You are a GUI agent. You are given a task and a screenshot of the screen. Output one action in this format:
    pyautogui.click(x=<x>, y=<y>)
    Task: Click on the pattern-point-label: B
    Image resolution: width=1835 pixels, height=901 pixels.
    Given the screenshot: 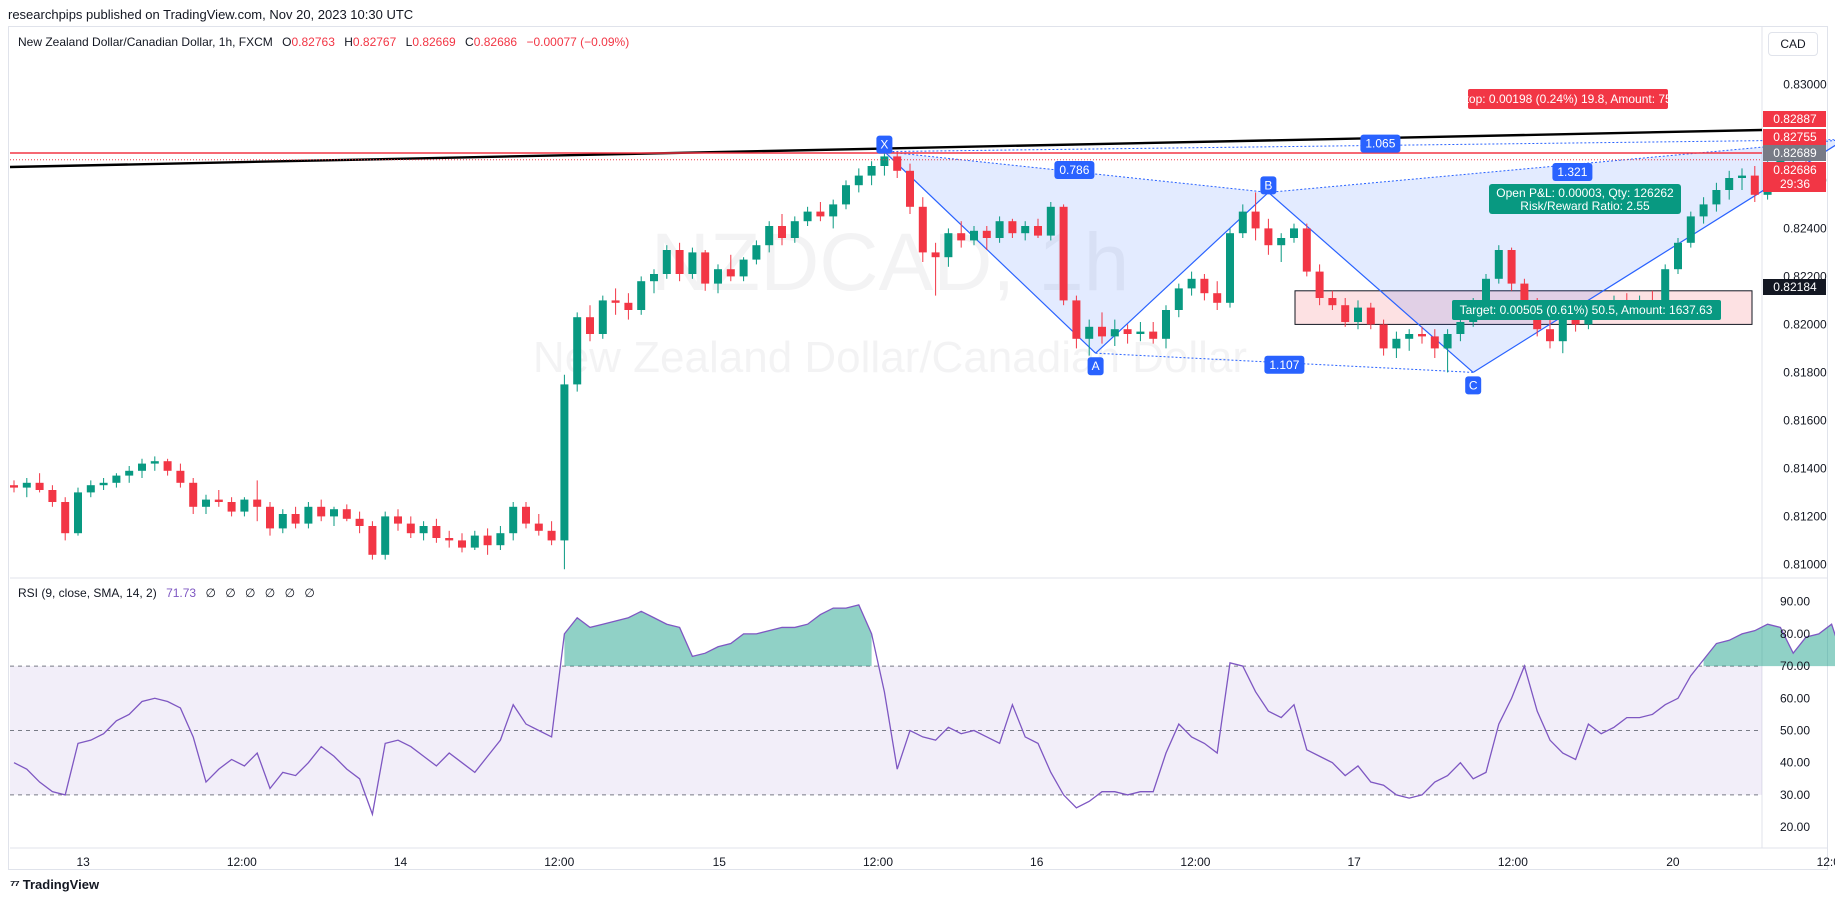 What is the action you would take?
    pyautogui.click(x=1268, y=185)
    